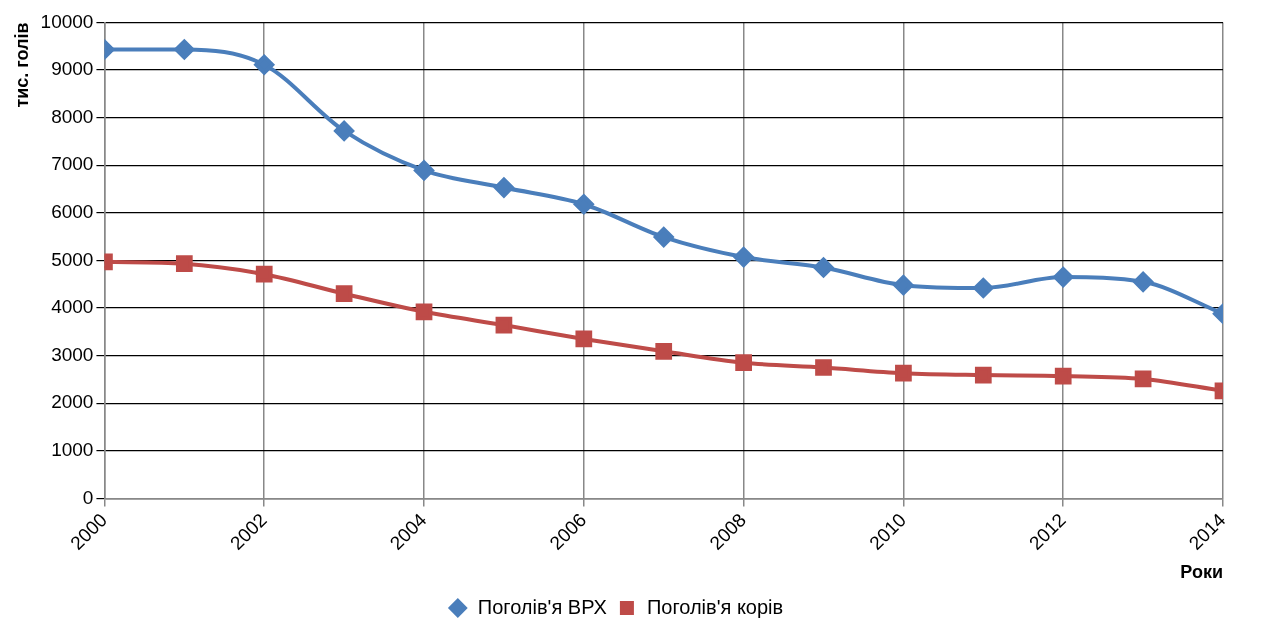 The width and height of the screenshot is (1273, 637). What do you see at coordinates (72, 450) in the screenshot?
I see `y-tick-label: 1000` at bounding box center [72, 450].